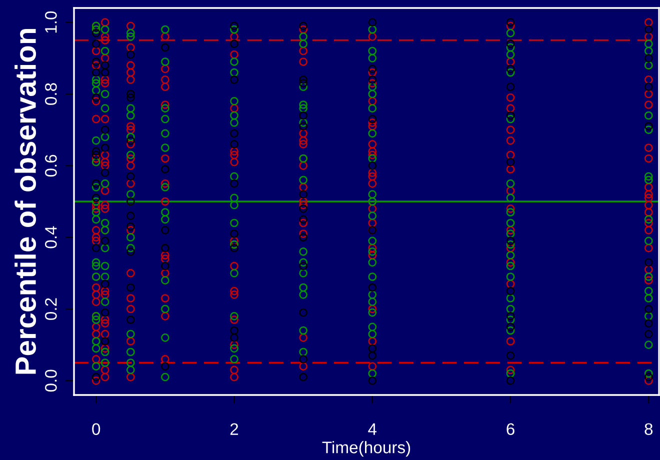  What do you see at coordinates (234, 429) in the screenshot?
I see `x-tick-label: 2` at bounding box center [234, 429].